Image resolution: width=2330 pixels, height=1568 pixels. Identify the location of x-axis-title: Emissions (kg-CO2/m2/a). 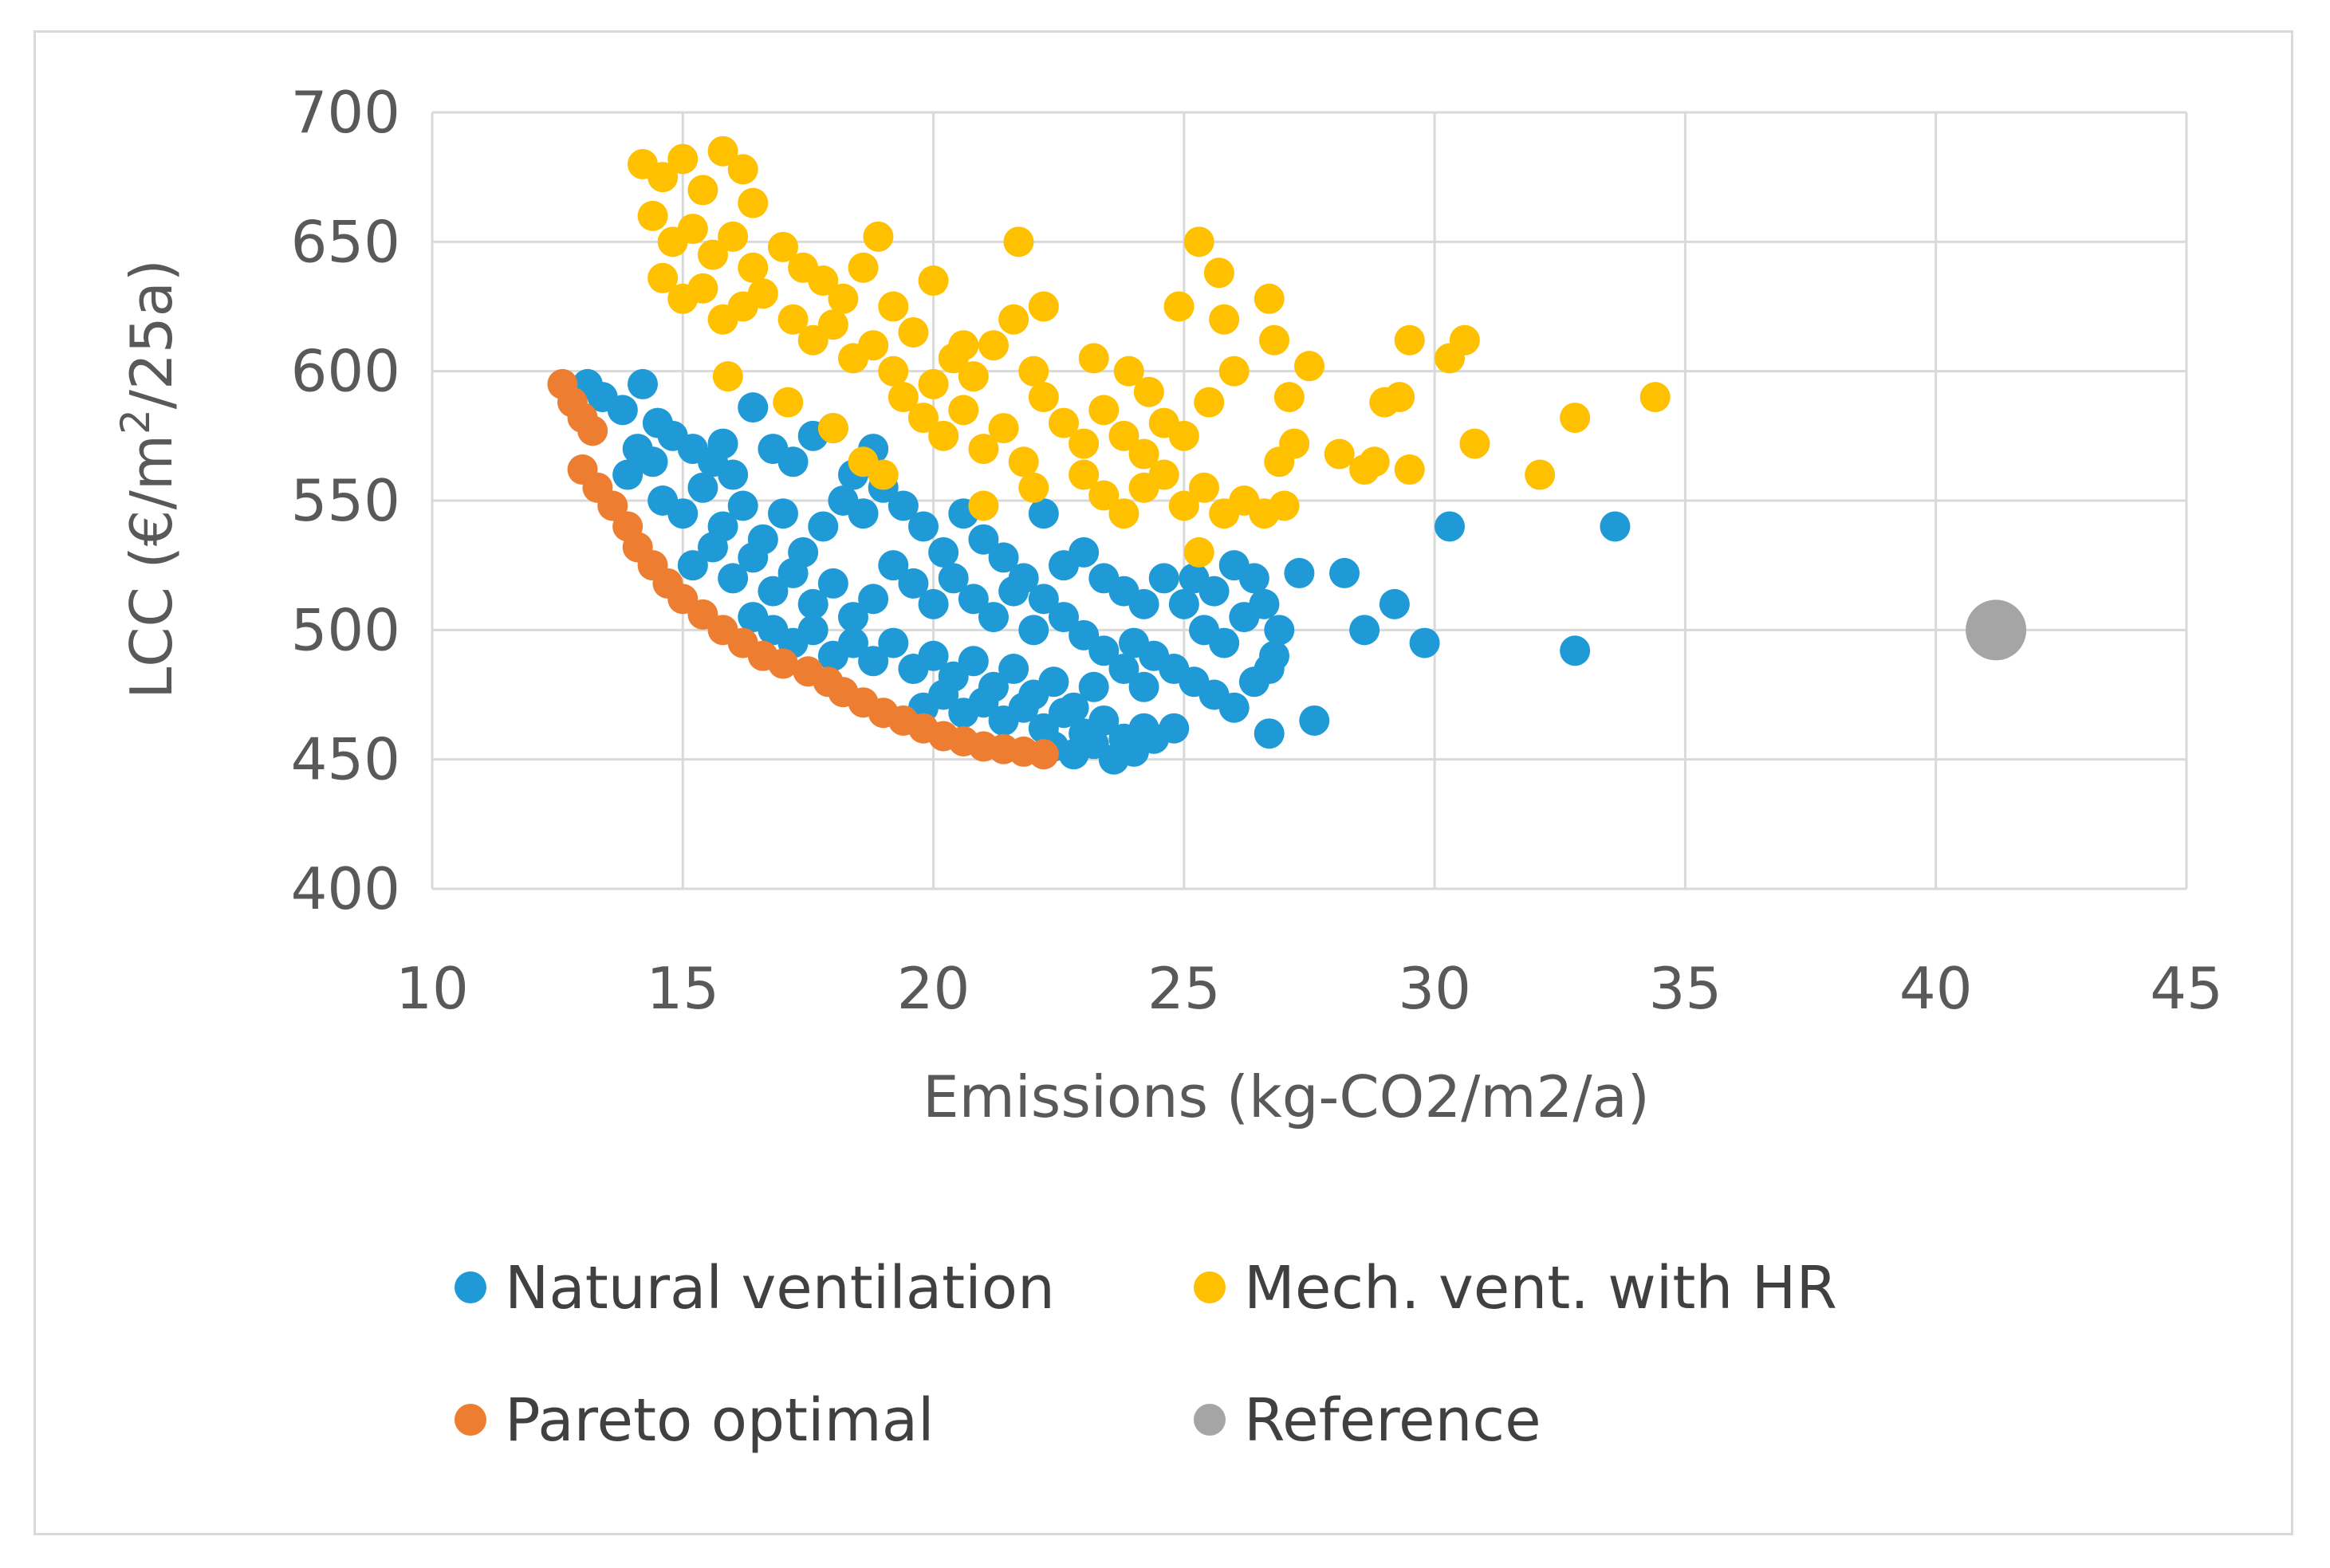
(1287, 1096).